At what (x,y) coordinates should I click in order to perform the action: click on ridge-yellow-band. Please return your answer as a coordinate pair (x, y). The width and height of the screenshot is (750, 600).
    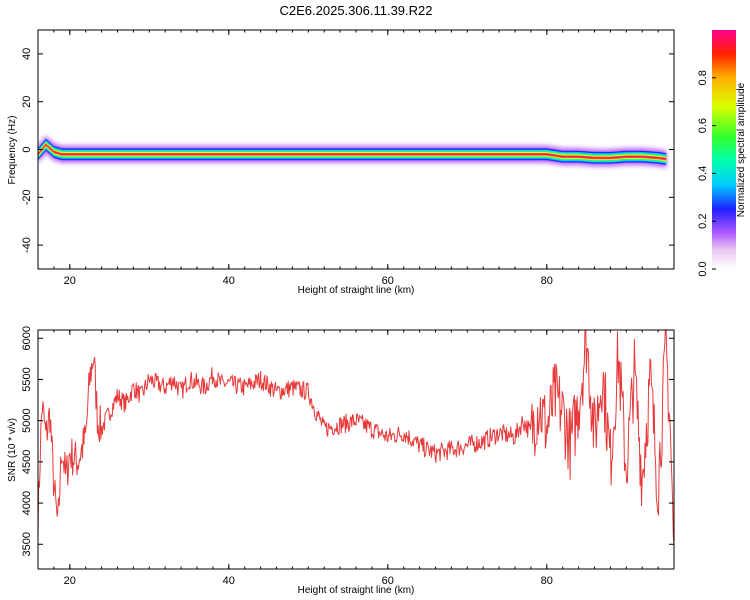
    Looking at the image, I should click on (352, 152).